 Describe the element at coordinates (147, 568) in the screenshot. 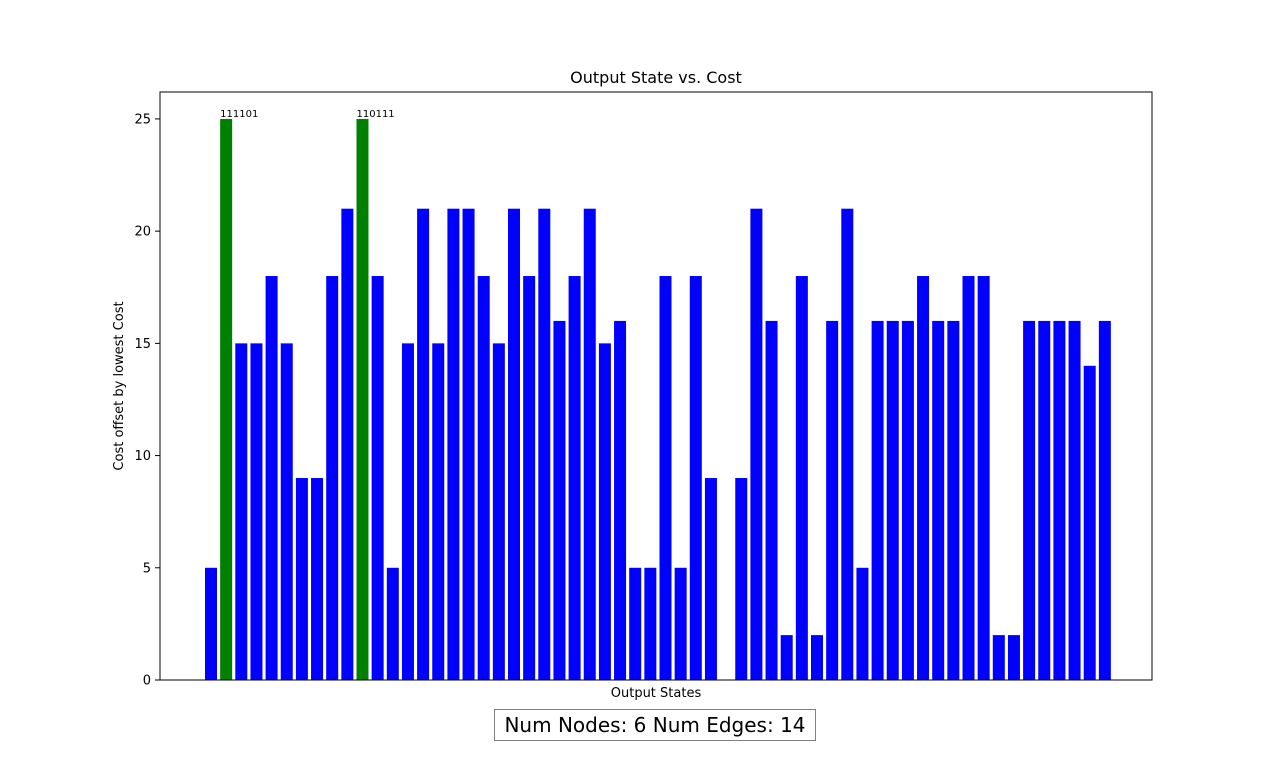

I see `y-tick-label: 5` at that location.